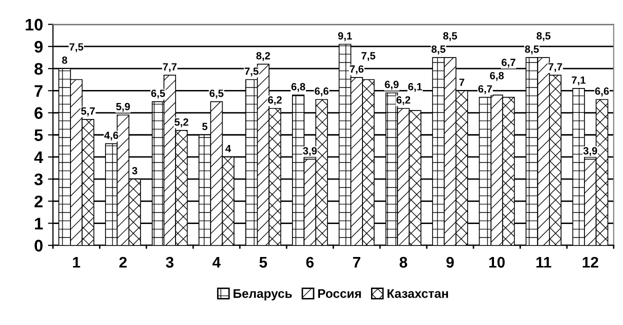 Image resolution: width=623 pixels, height=325 pixels. Describe the element at coordinates (356, 262) in the screenshot. I see `x-tick-label: 7` at that location.